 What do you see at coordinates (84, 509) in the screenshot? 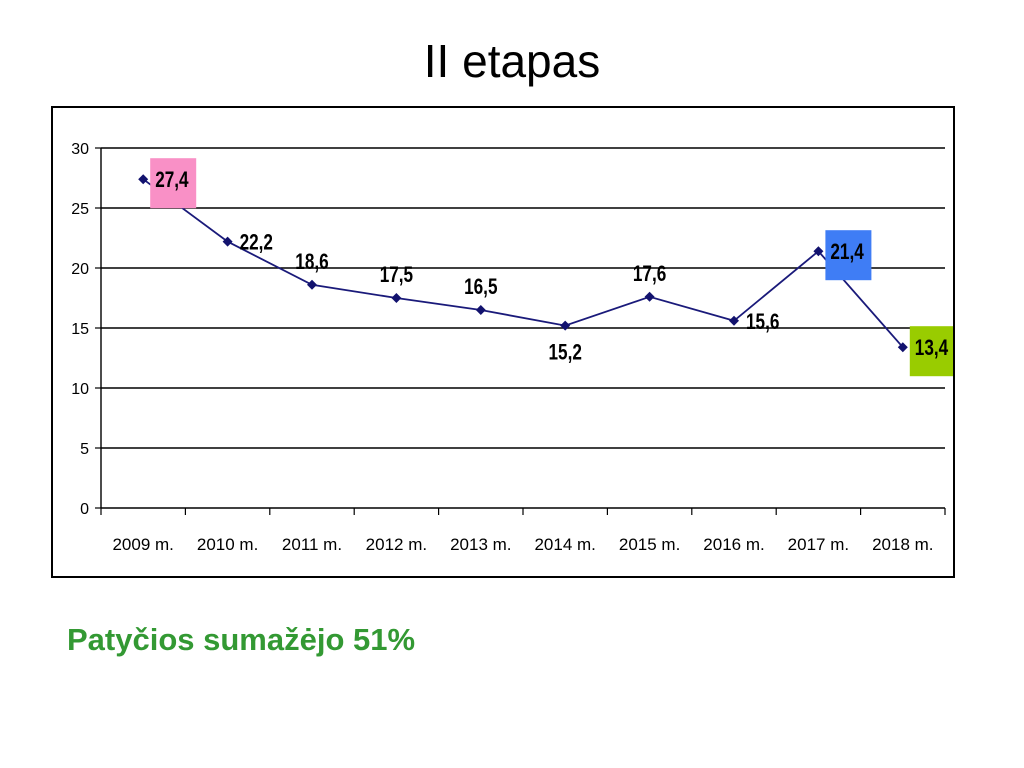
I see `y-tick-label: 0` at bounding box center [84, 509].